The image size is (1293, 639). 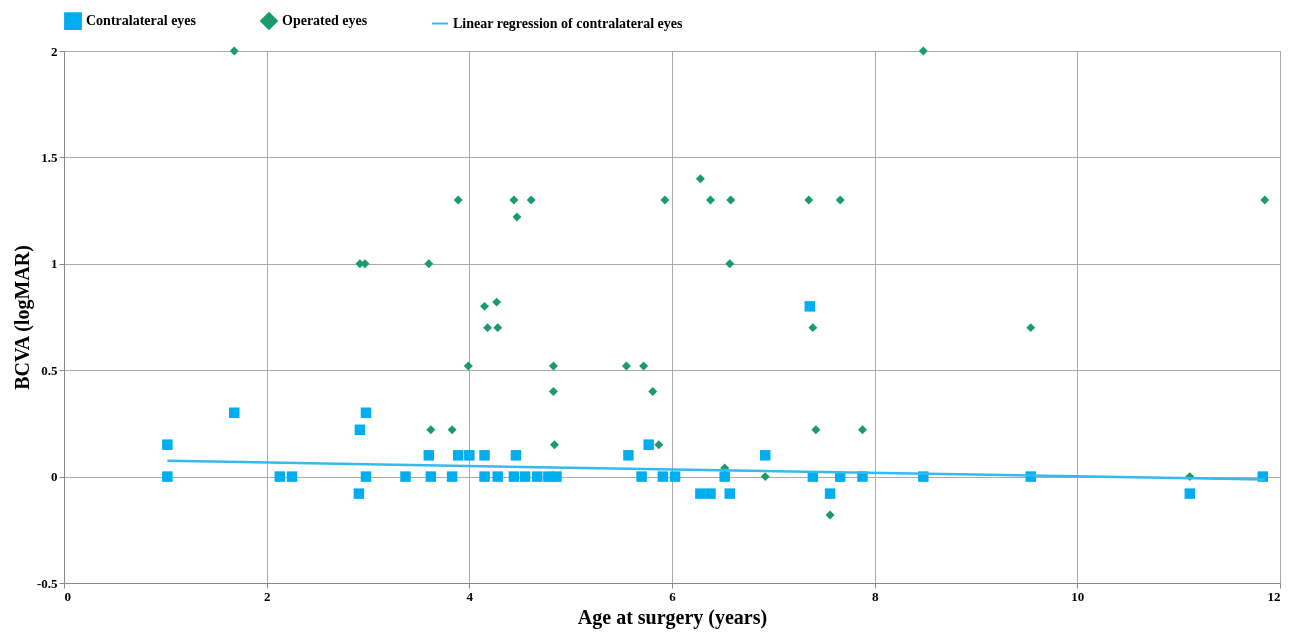 I want to click on legend-label: Contralateral eyes, so click(x=141, y=21).